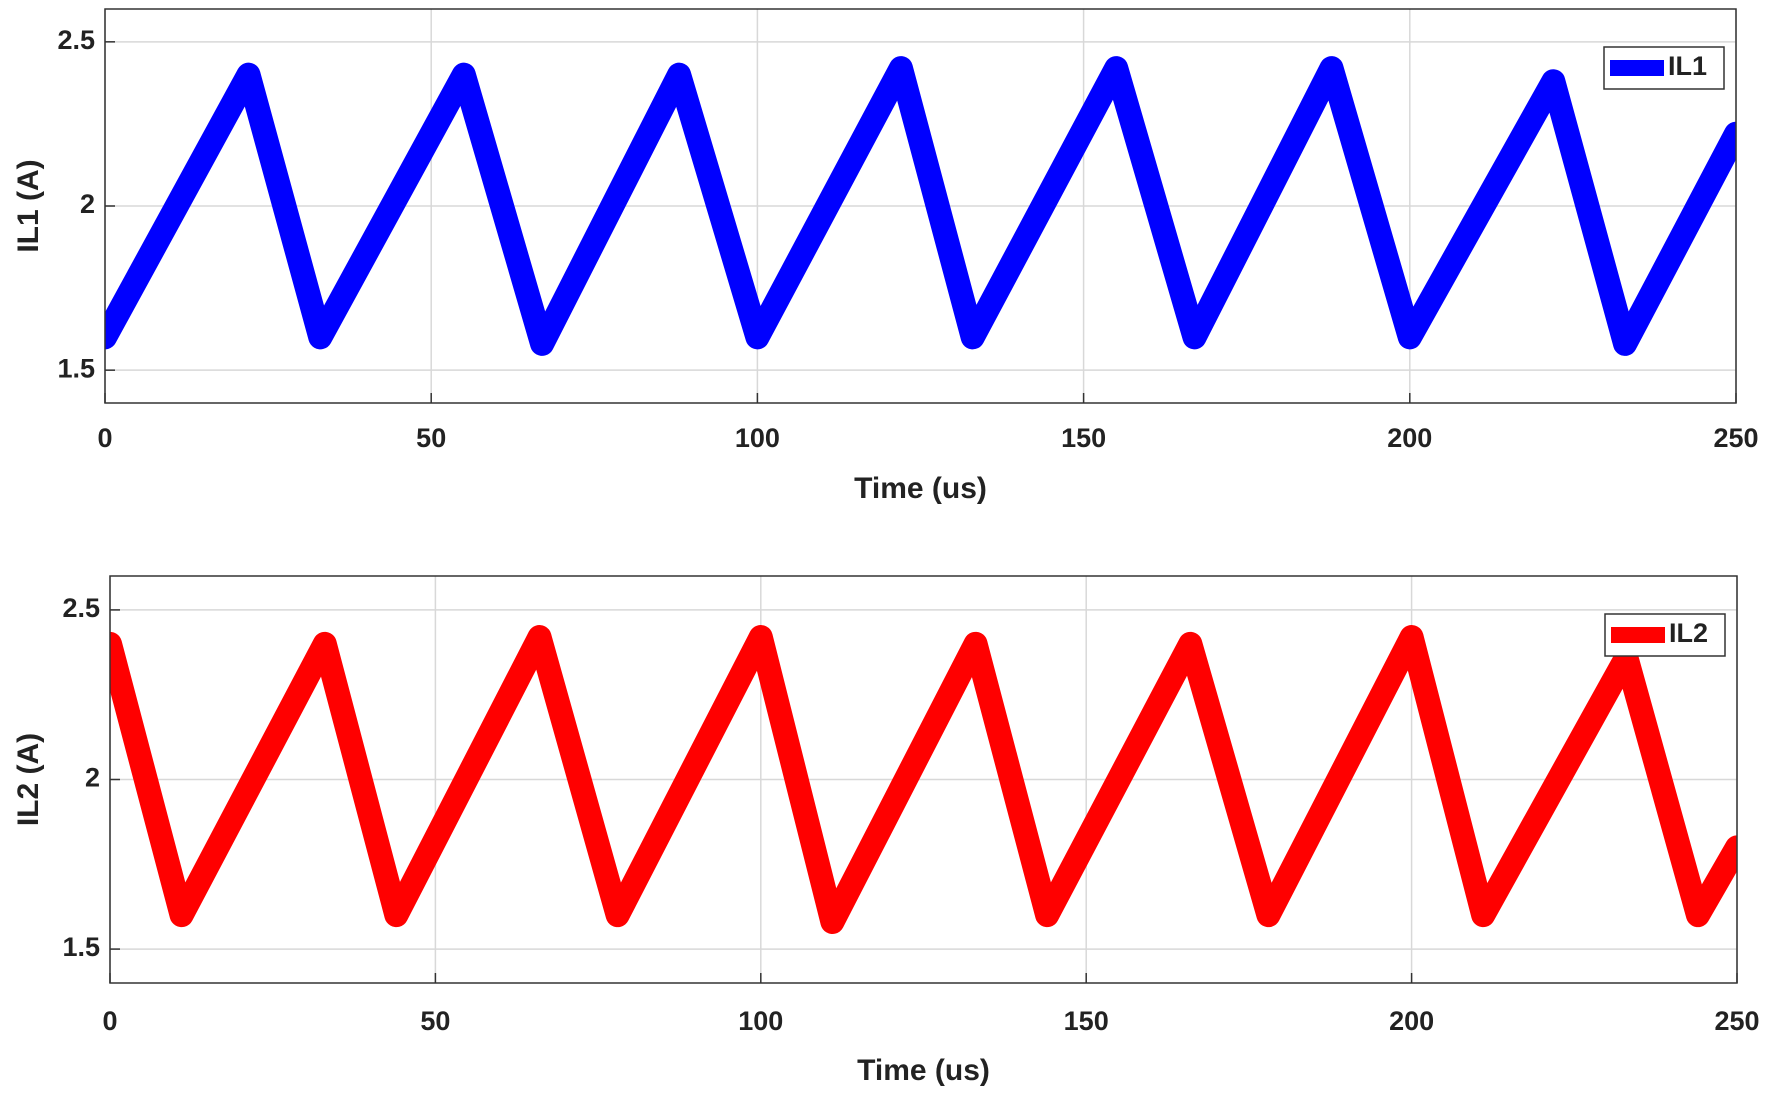 This screenshot has height=1100, width=1770. Describe the element at coordinates (28, 205) in the screenshot. I see `y-axis-title: IL1 (A)` at that location.